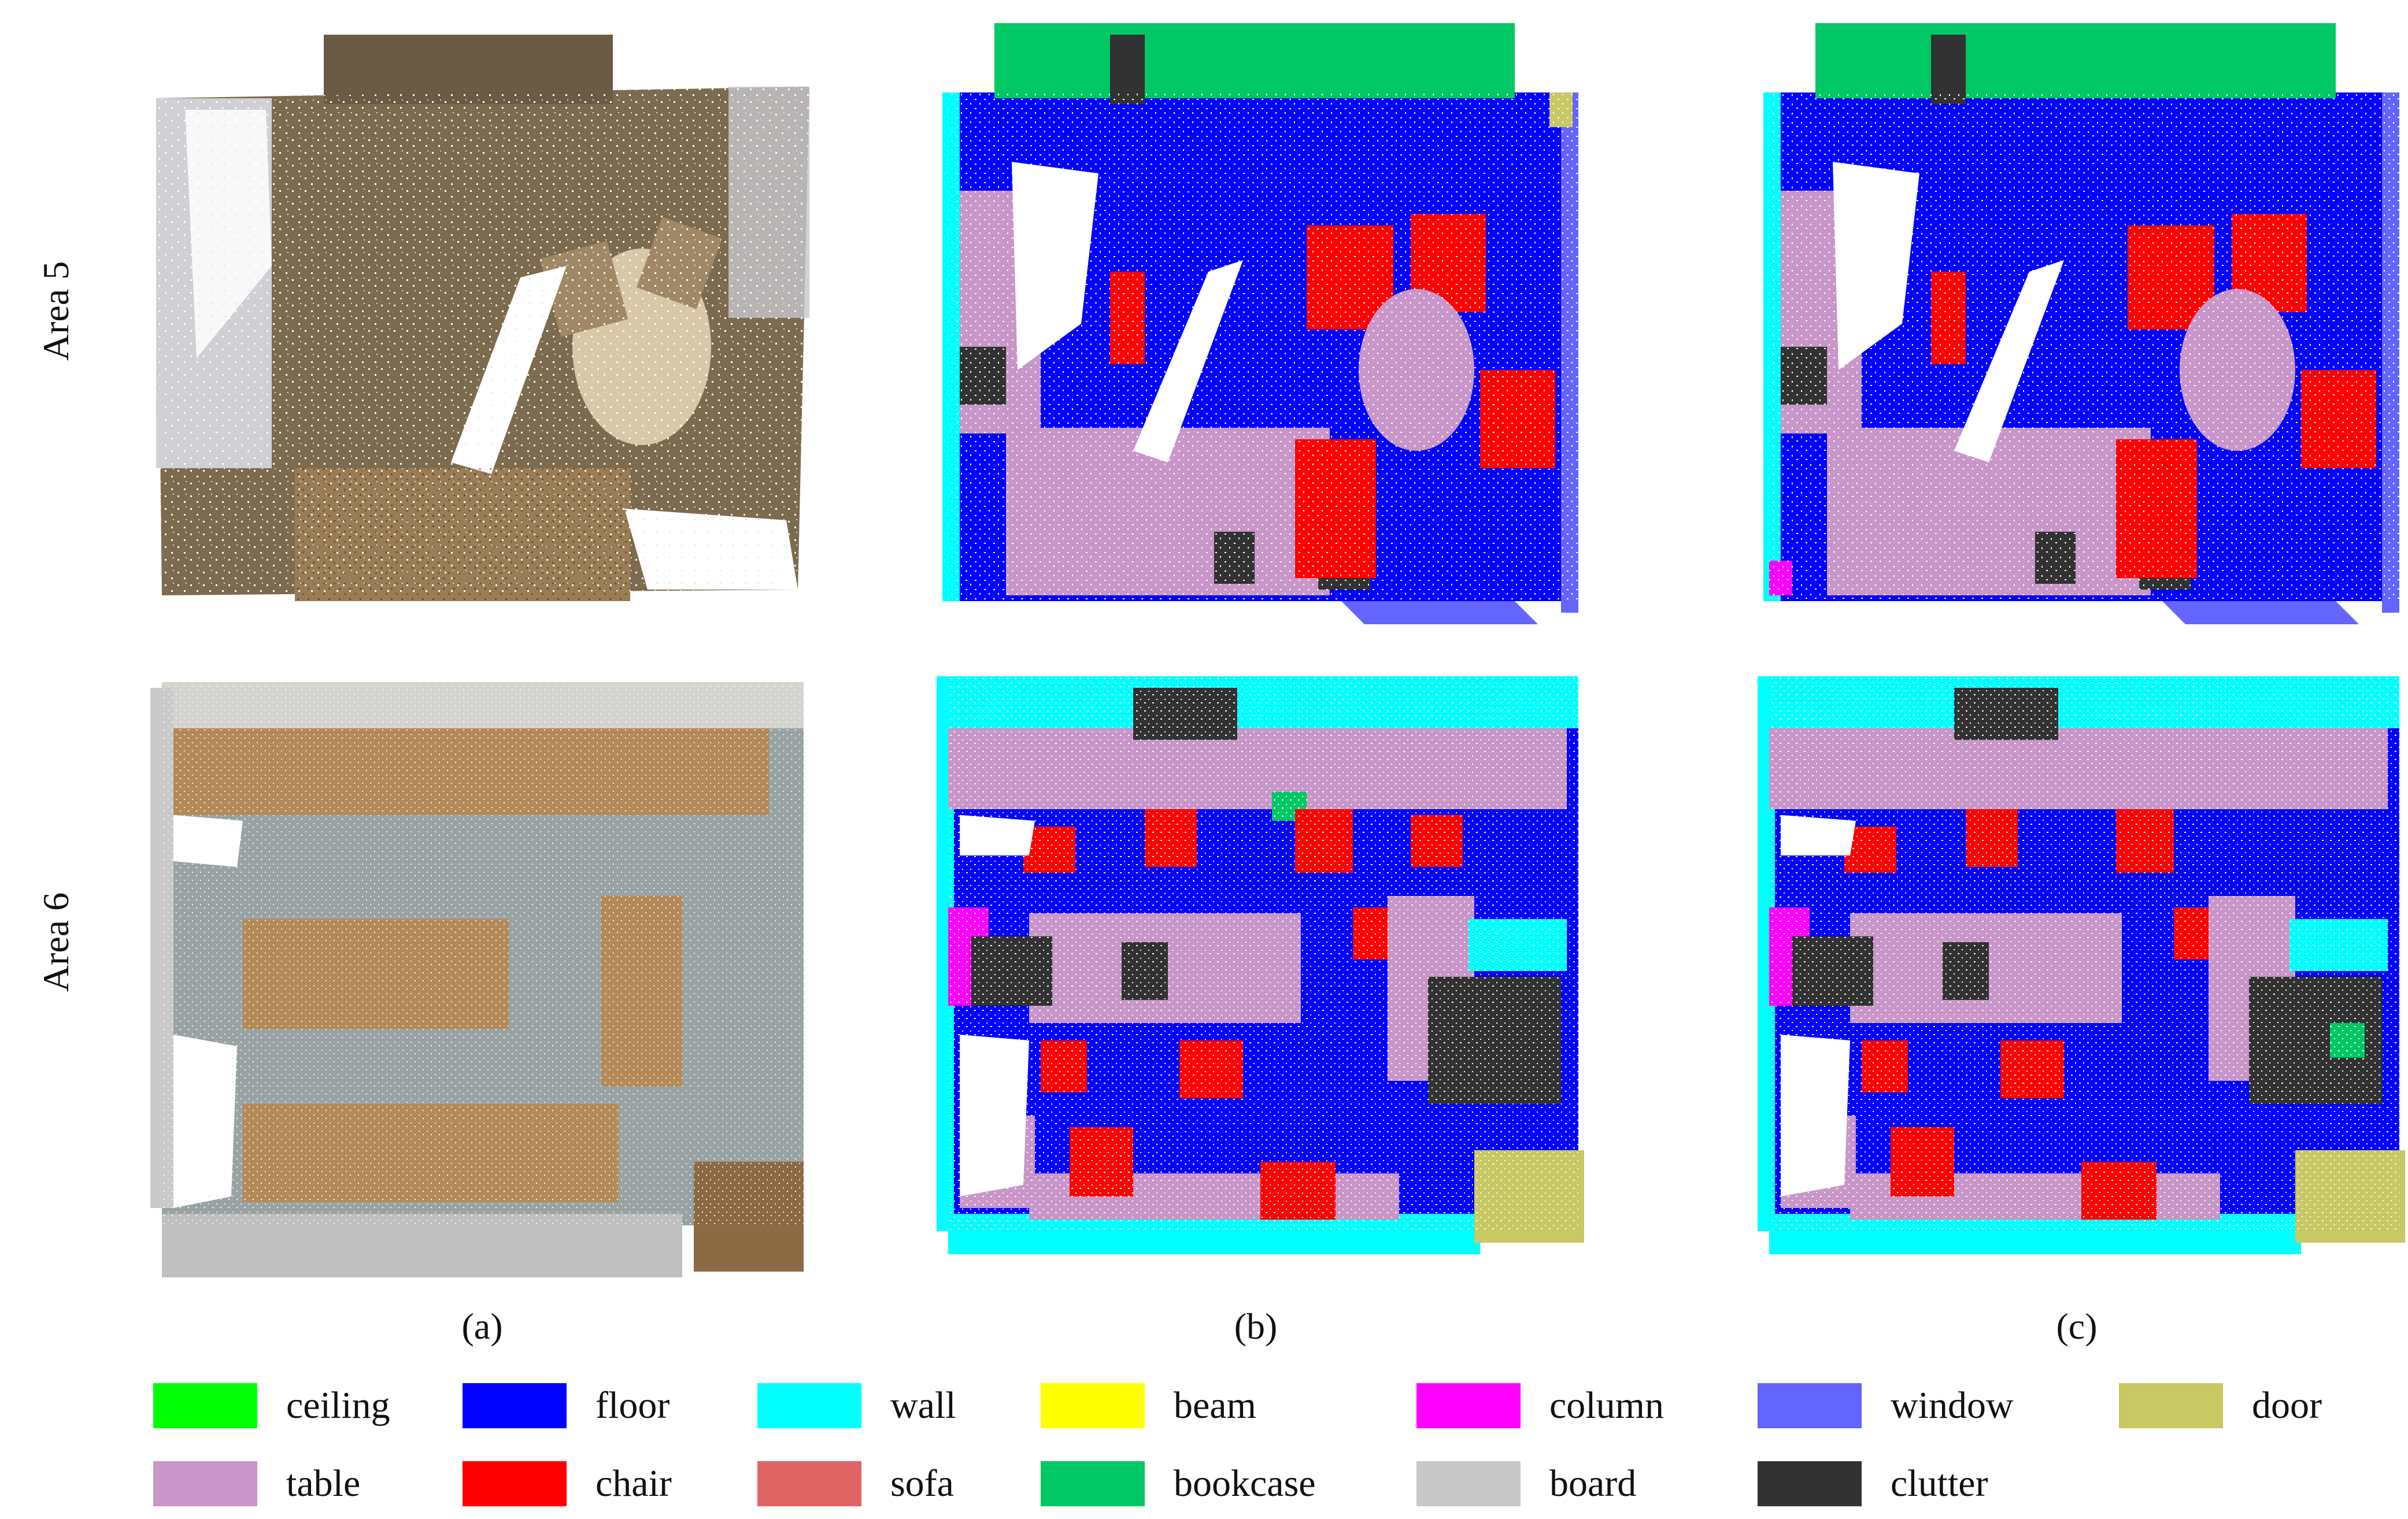 The height and width of the screenshot is (1519, 2408). What do you see at coordinates (809, 1483) in the screenshot?
I see `legend-swatch-sofa` at bounding box center [809, 1483].